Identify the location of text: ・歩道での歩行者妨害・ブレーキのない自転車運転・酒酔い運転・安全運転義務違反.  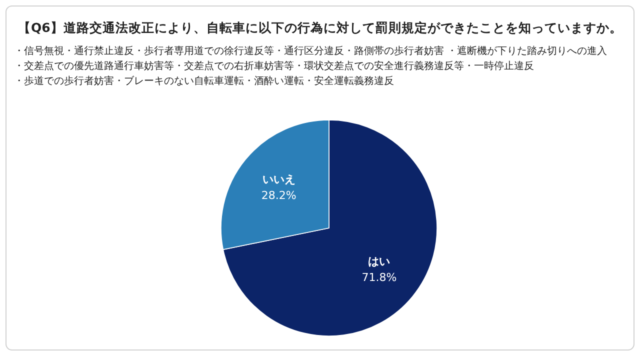
(204, 81).